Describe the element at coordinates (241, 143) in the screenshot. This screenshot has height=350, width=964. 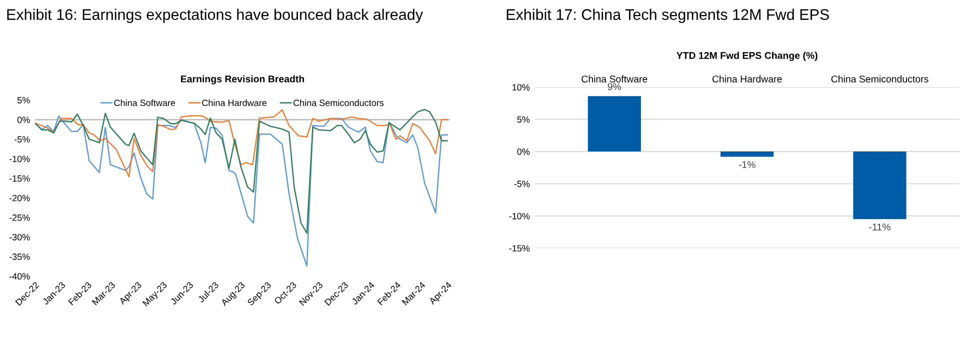
I see `line-series` at that location.